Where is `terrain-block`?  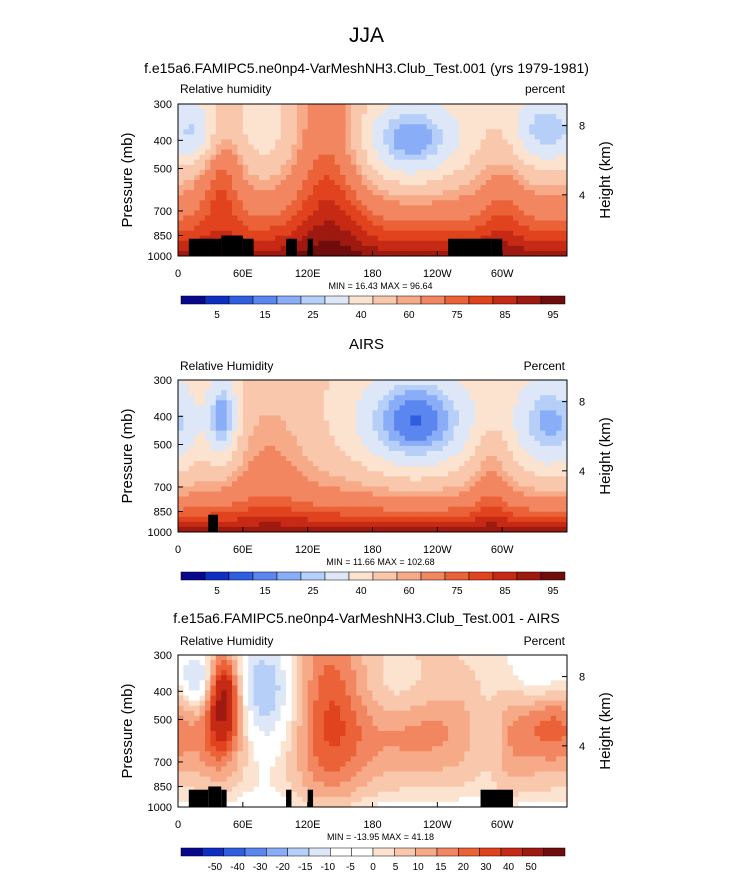 terrain-block is located at coordinates (291, 247).